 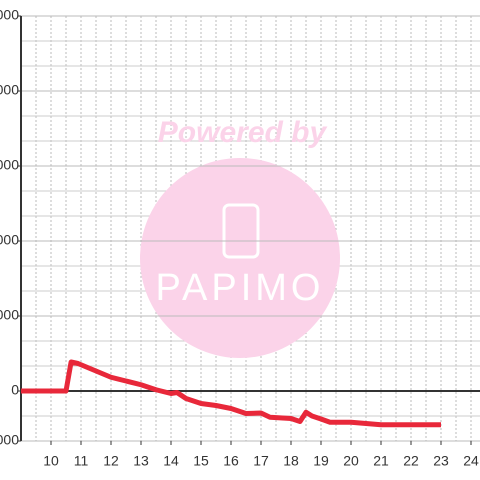 What do you see at coordinates (9, 240) in the screenshot?
I see `y-tick-label: 60,000` at bounding box center [9, 240].